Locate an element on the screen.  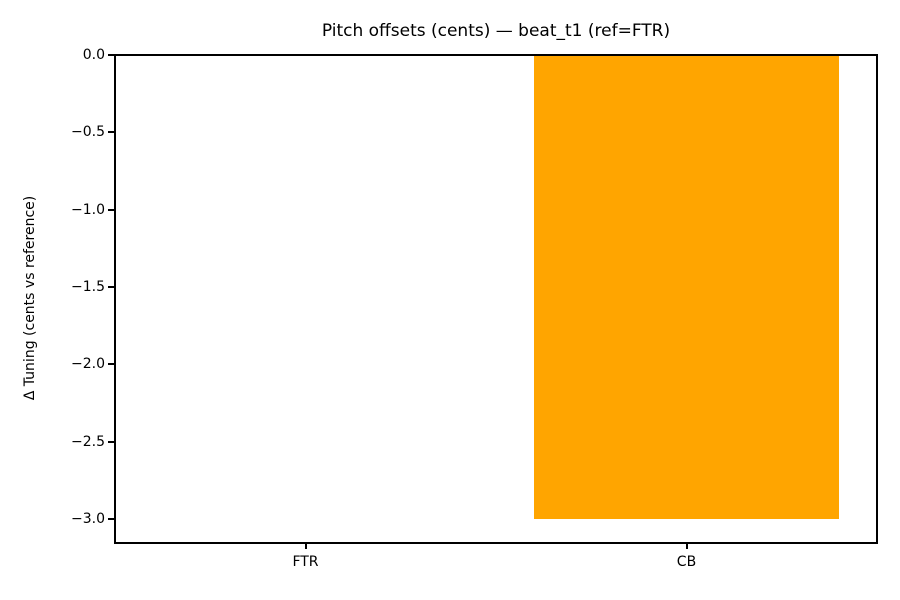
y-tick-label: −1.0 is located at coordinates (88, 209).